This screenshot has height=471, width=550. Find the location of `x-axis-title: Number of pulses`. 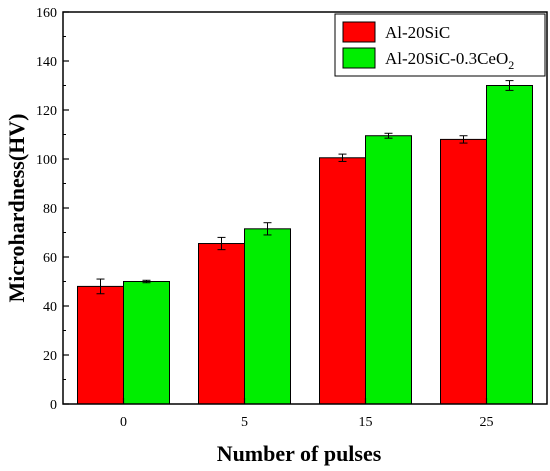

x-axis-title: Number of pulses is located at coordinates (299, 453).